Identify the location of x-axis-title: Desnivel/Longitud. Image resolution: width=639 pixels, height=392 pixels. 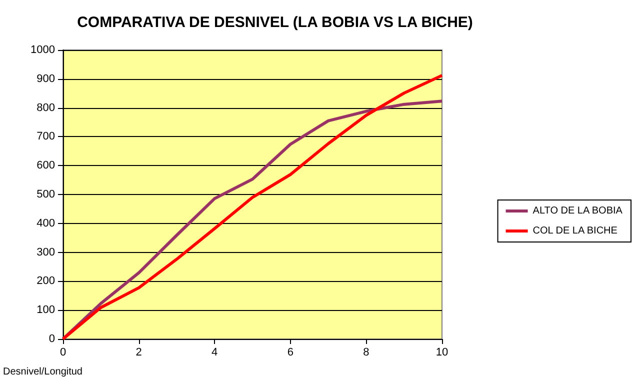
(42, 372).